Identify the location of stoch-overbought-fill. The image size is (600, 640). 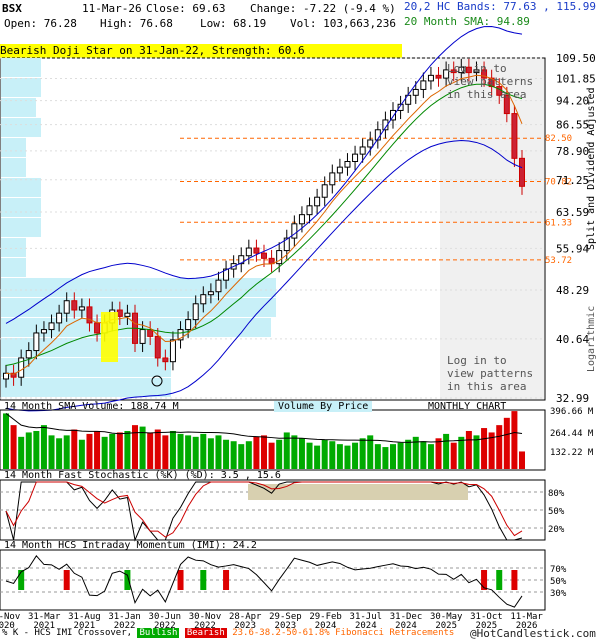
(358, 492).